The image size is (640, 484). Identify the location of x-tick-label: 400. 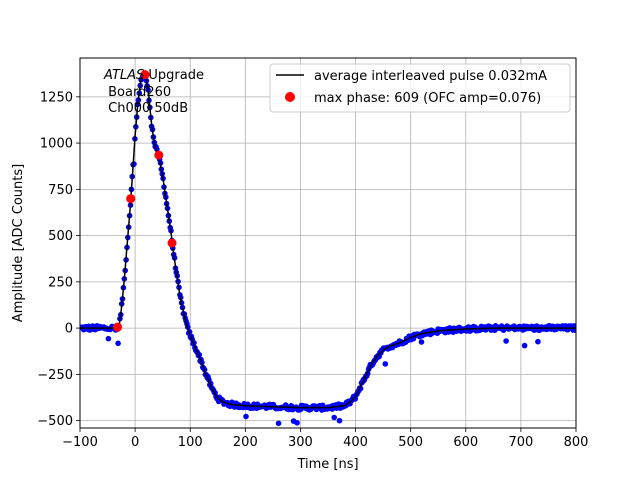
(355, 442).